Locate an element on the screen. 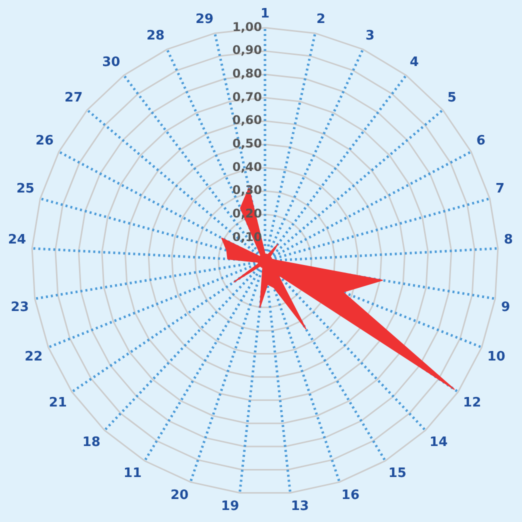 Image resolution: width=522 pixels, height=522 pixels. spoke-label: 16 is located at coordinates (350, 495).